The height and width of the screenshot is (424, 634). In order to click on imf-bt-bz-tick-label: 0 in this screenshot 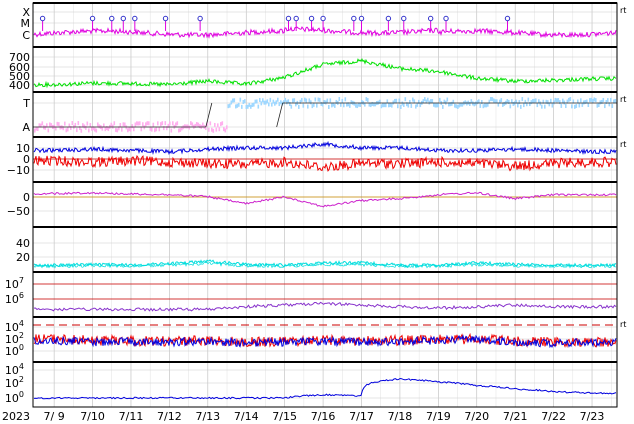, I will do `click(26, 159)`.